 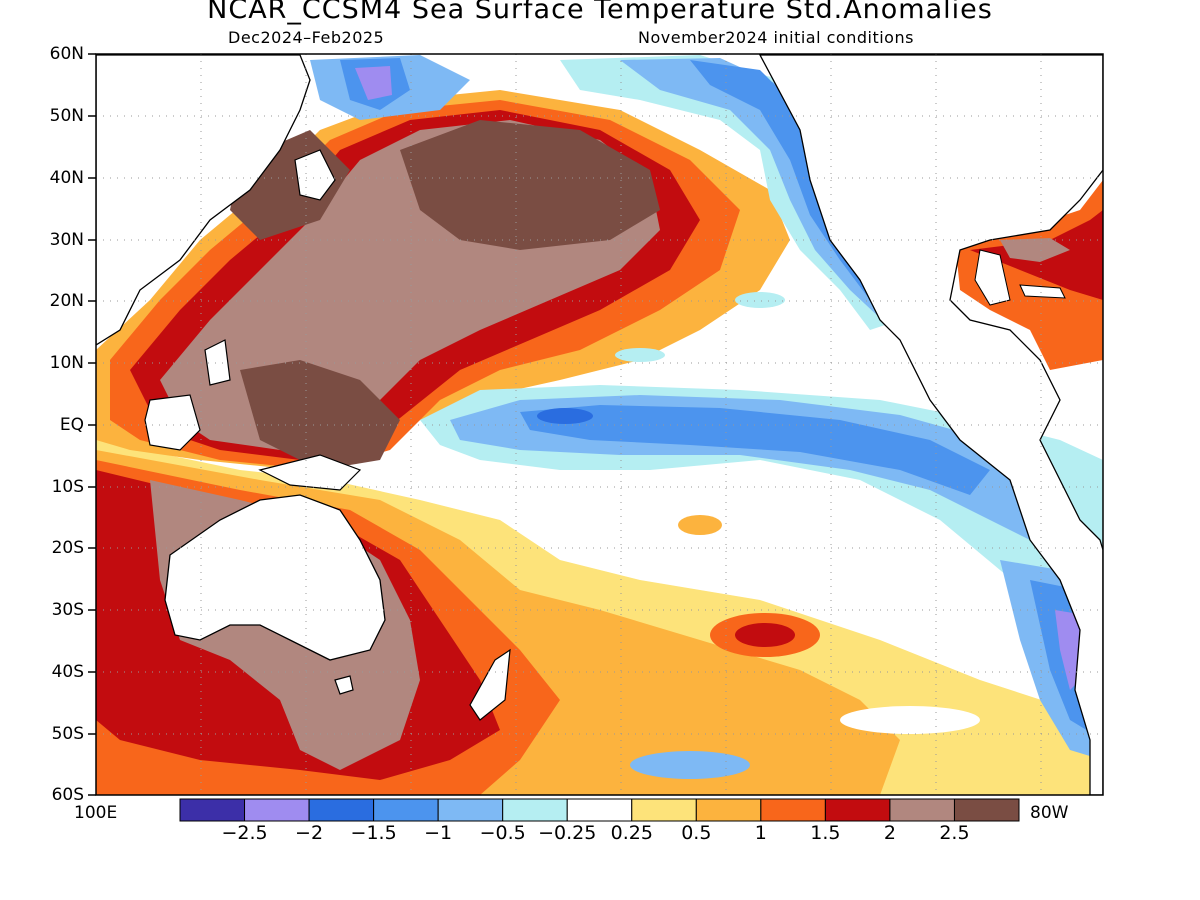 I want to click on lat-label-20s: 20S, so click(x=67, y=548).